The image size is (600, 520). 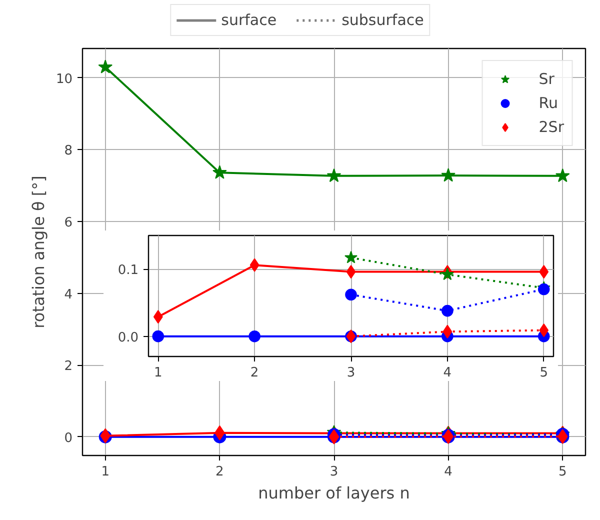 What do you see at coordinates (128, 338) in the screenshot?
I see `y-tick-label: 0.0` at bounding box center [128, 338].